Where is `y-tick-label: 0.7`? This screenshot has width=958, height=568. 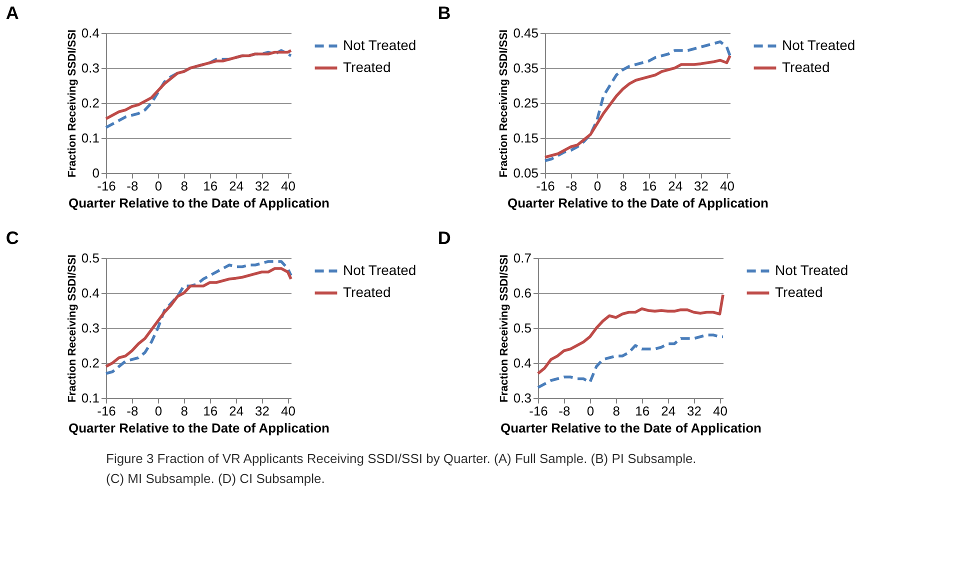
y-tick-label: 0.7 is located at coordinates (522, 258).